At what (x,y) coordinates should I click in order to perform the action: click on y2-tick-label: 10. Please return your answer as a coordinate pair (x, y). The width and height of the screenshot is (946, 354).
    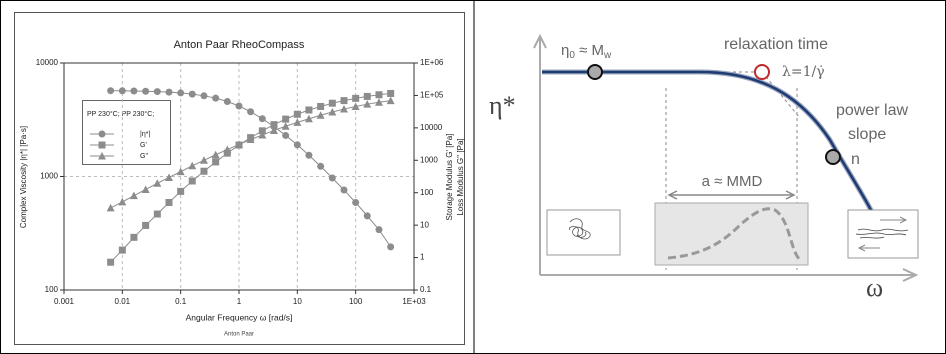
    Looking at the image, I should click on (424, 224).